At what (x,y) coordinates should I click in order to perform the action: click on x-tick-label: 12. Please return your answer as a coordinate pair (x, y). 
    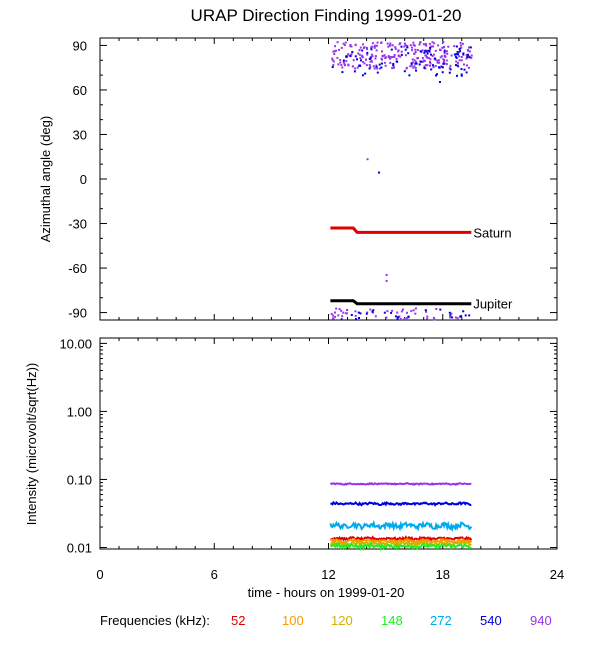
    Looking at the image, I should click on (328, 574).